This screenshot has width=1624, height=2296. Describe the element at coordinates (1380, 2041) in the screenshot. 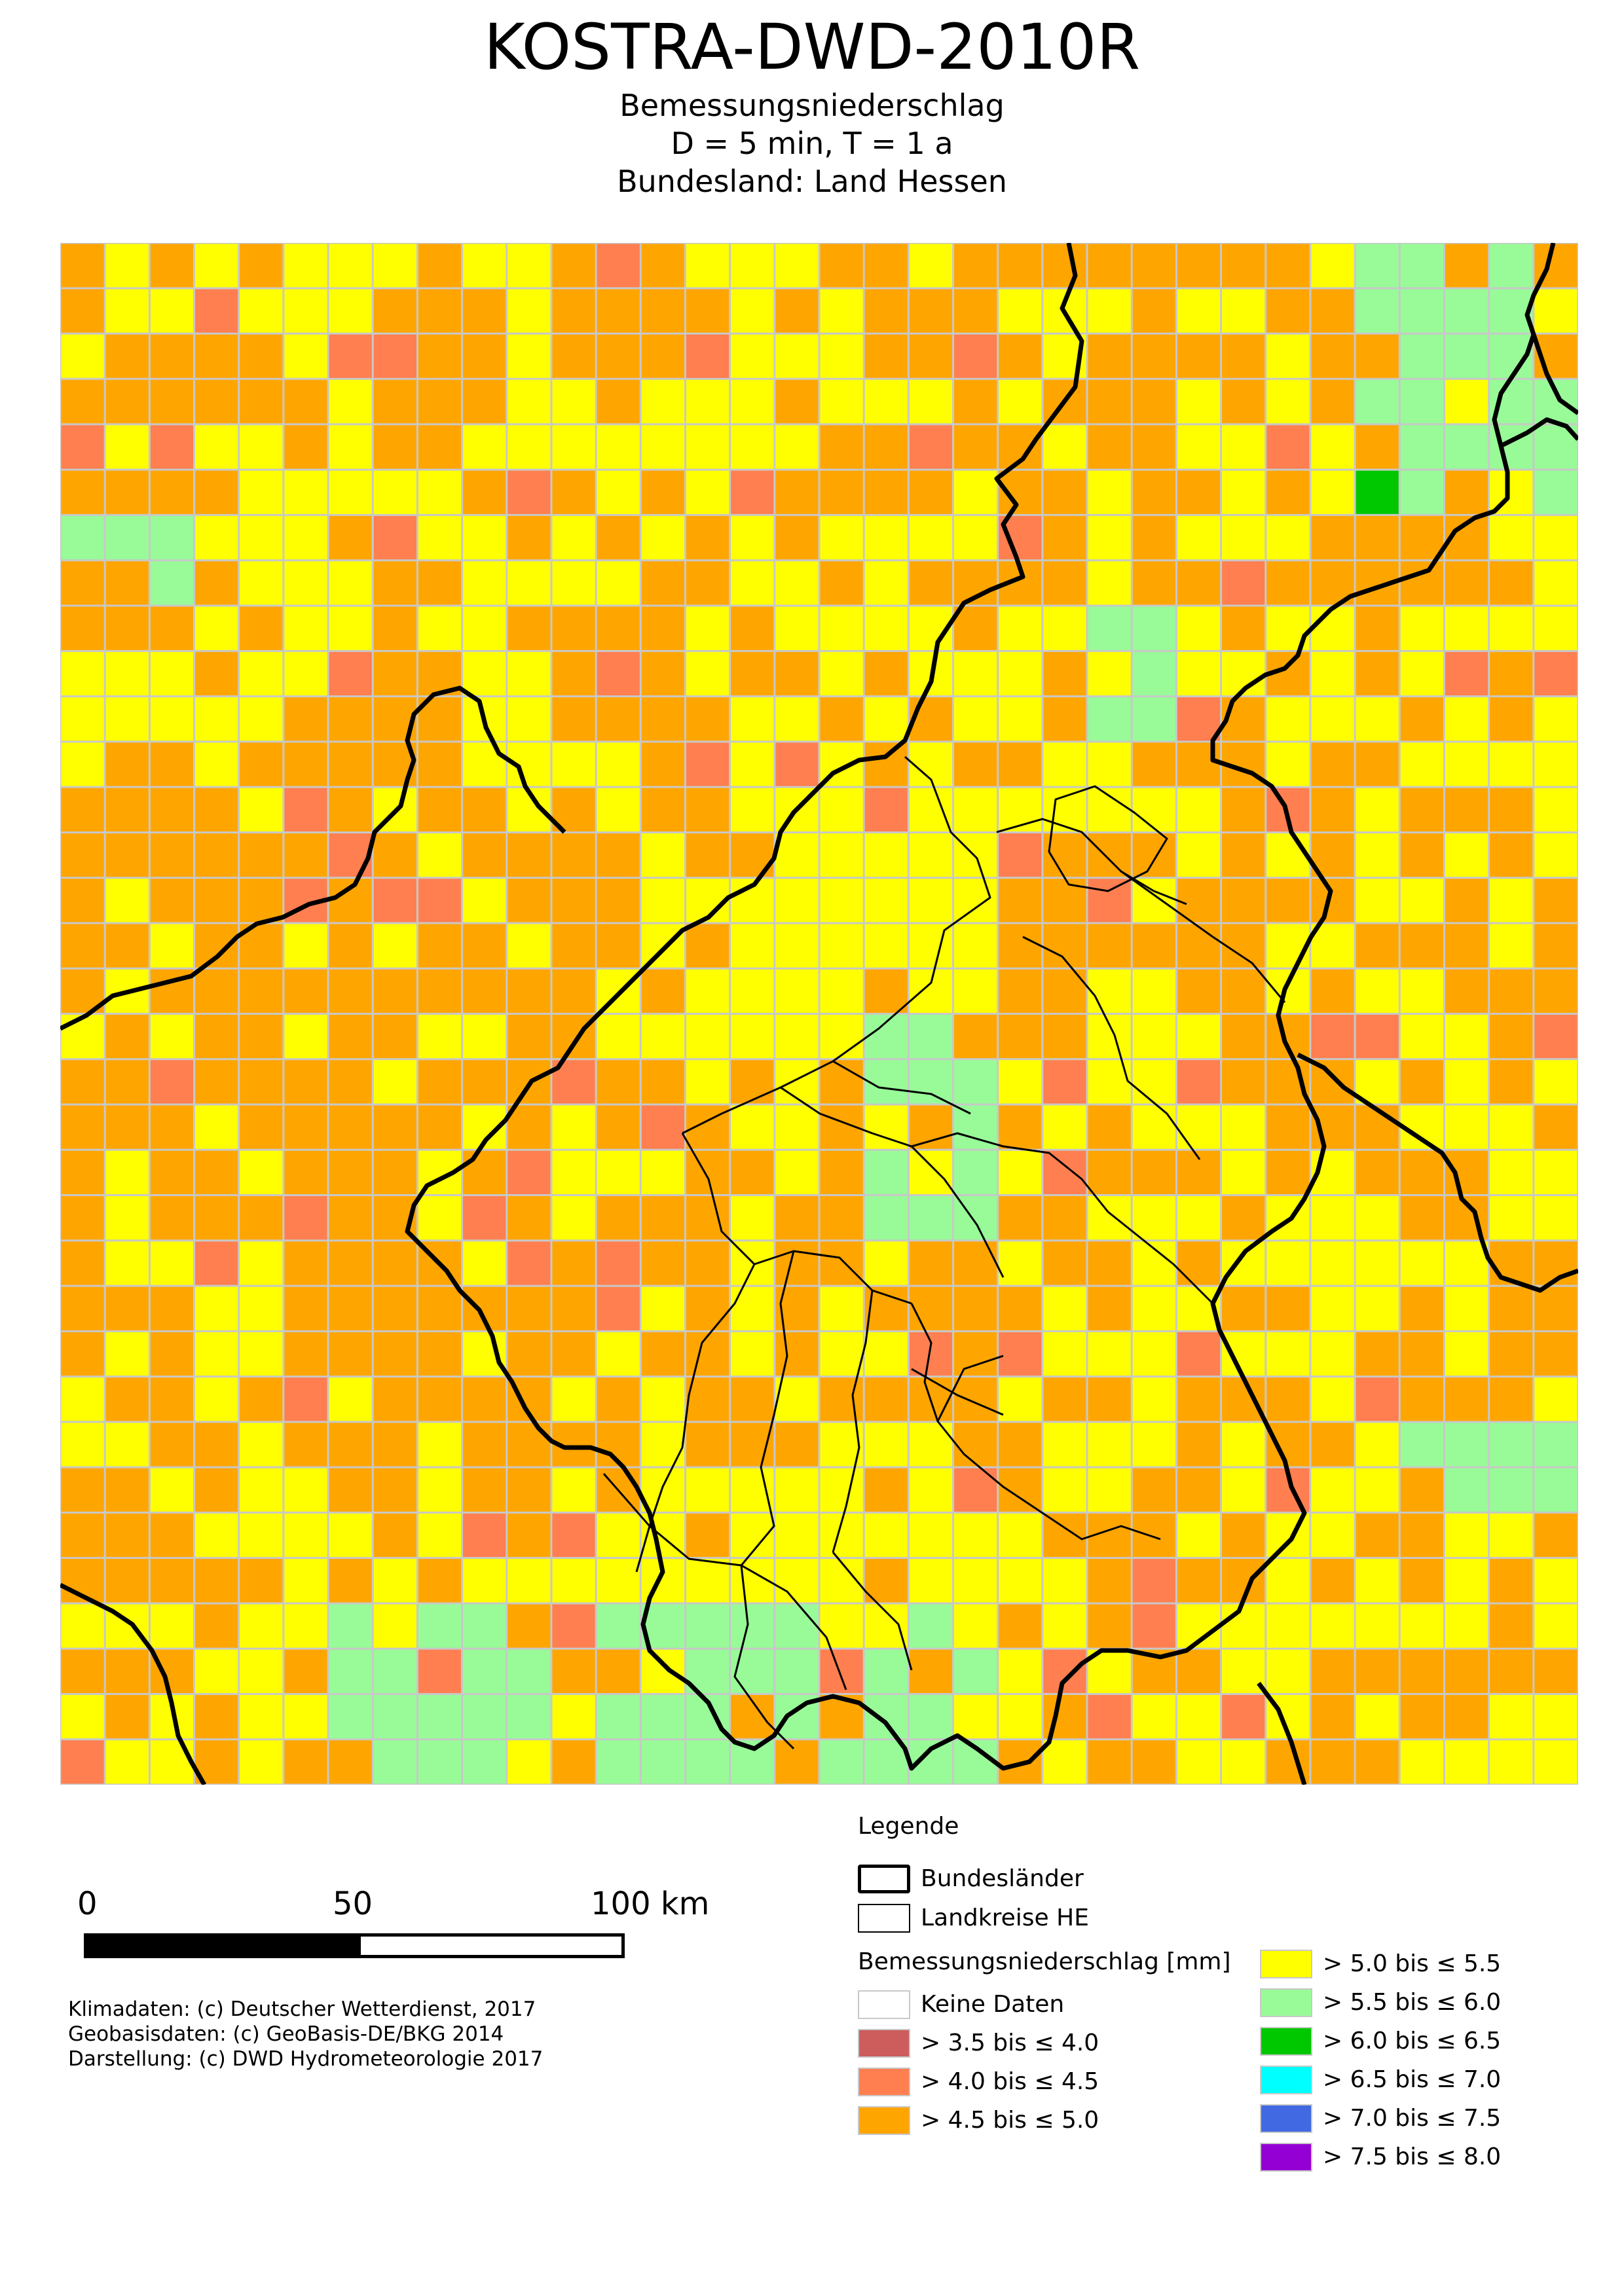

I see `legend-class-row: > 6.0 bis ≤ 6.5` at that location.